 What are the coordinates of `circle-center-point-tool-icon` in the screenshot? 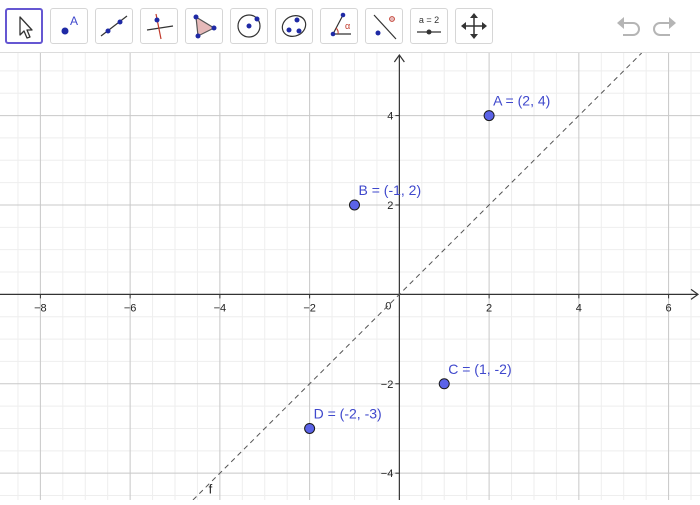 It's located at (249, 26).